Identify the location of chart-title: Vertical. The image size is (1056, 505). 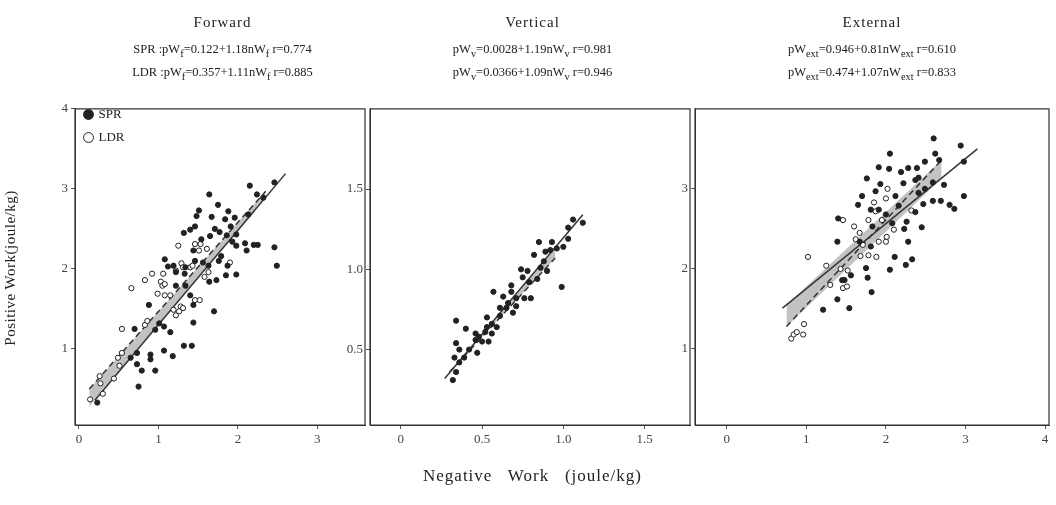
(532, 22).